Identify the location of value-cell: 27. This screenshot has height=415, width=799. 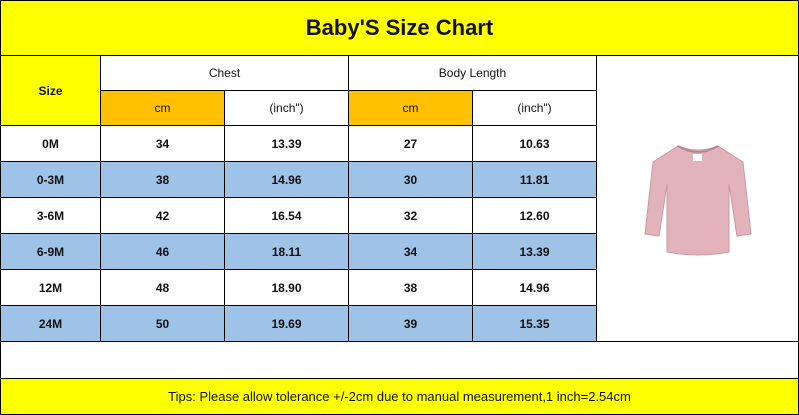
(410, 143).